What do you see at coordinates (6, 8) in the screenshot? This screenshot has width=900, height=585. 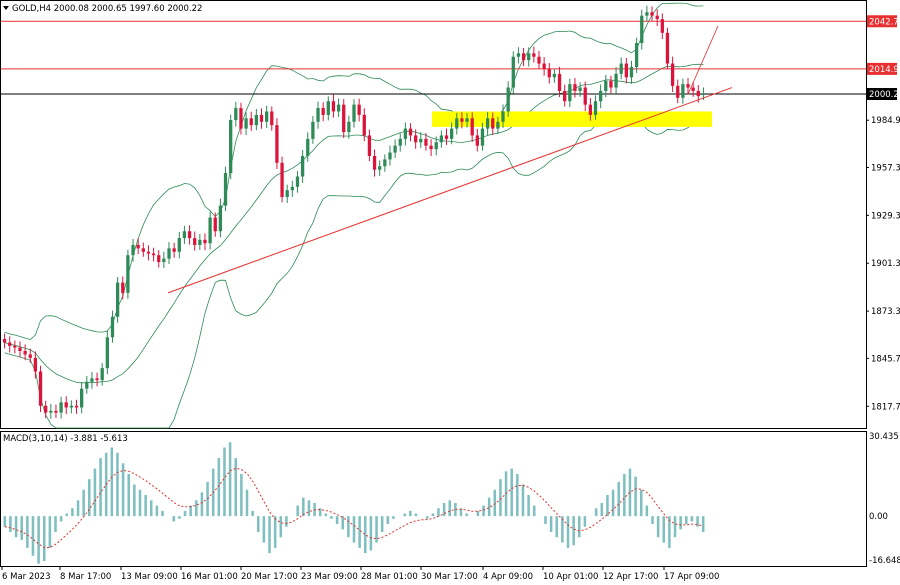 I see `header-dropdown-icon` at bounding box center [6, 8].